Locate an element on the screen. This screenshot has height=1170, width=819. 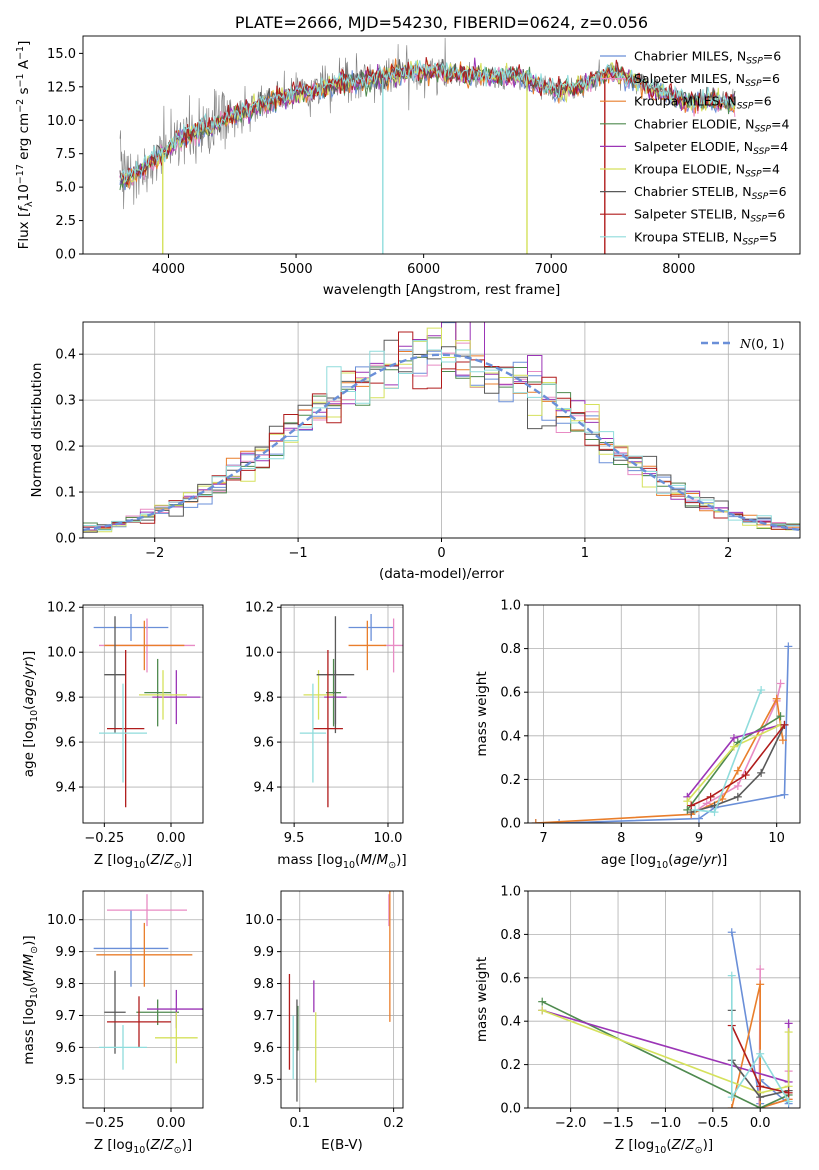
x-tick-label: 9 is located at coordinates (699, 838).